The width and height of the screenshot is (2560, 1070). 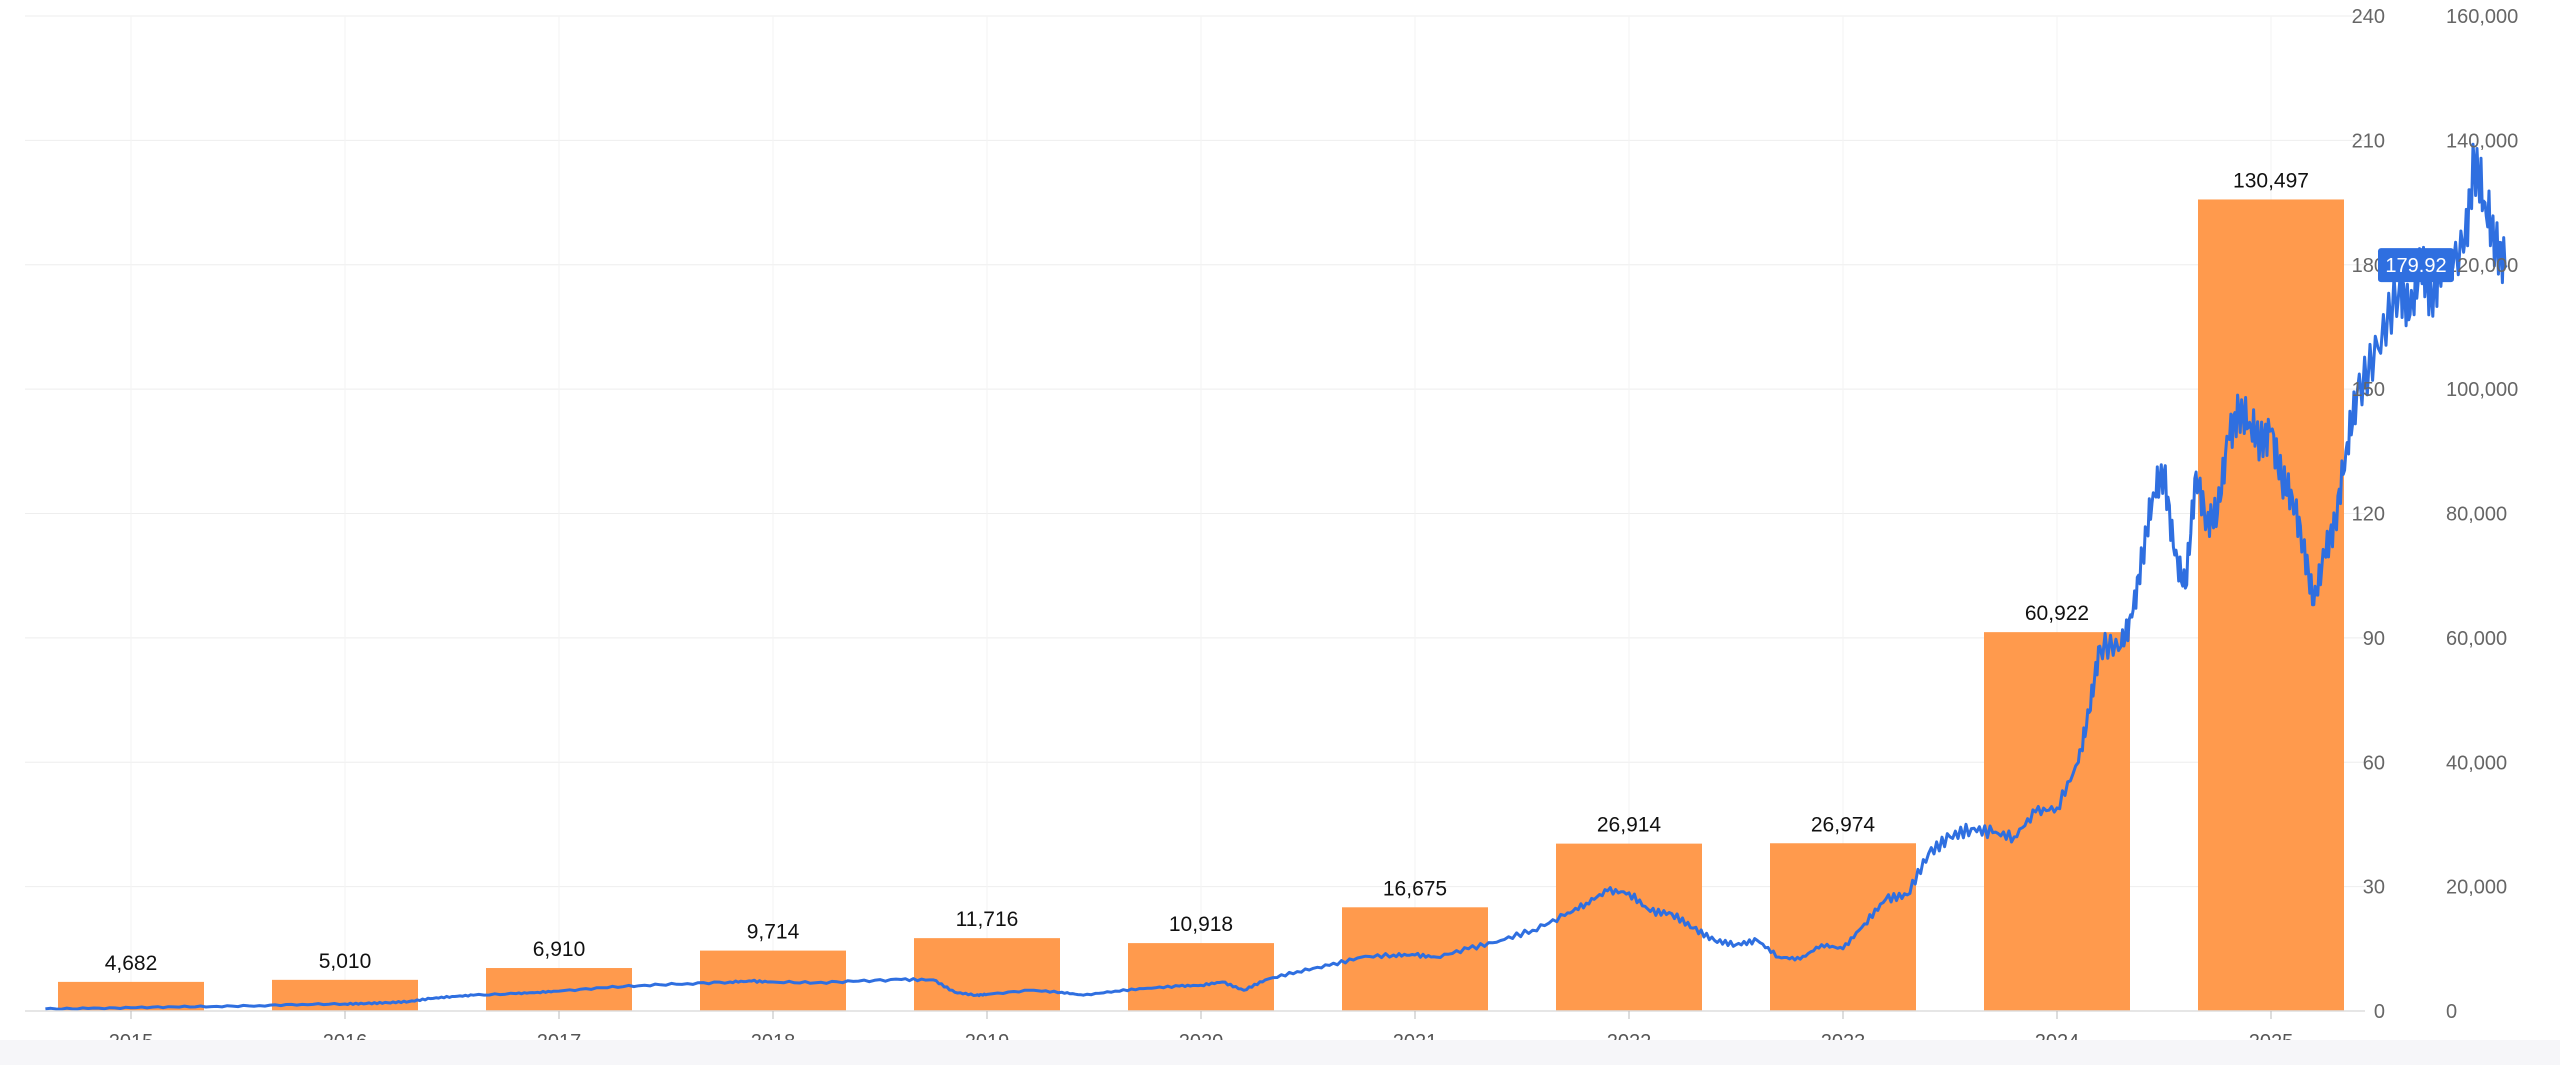 I want to click on last-price-label: 179.92, so click(x=2415, y=266).